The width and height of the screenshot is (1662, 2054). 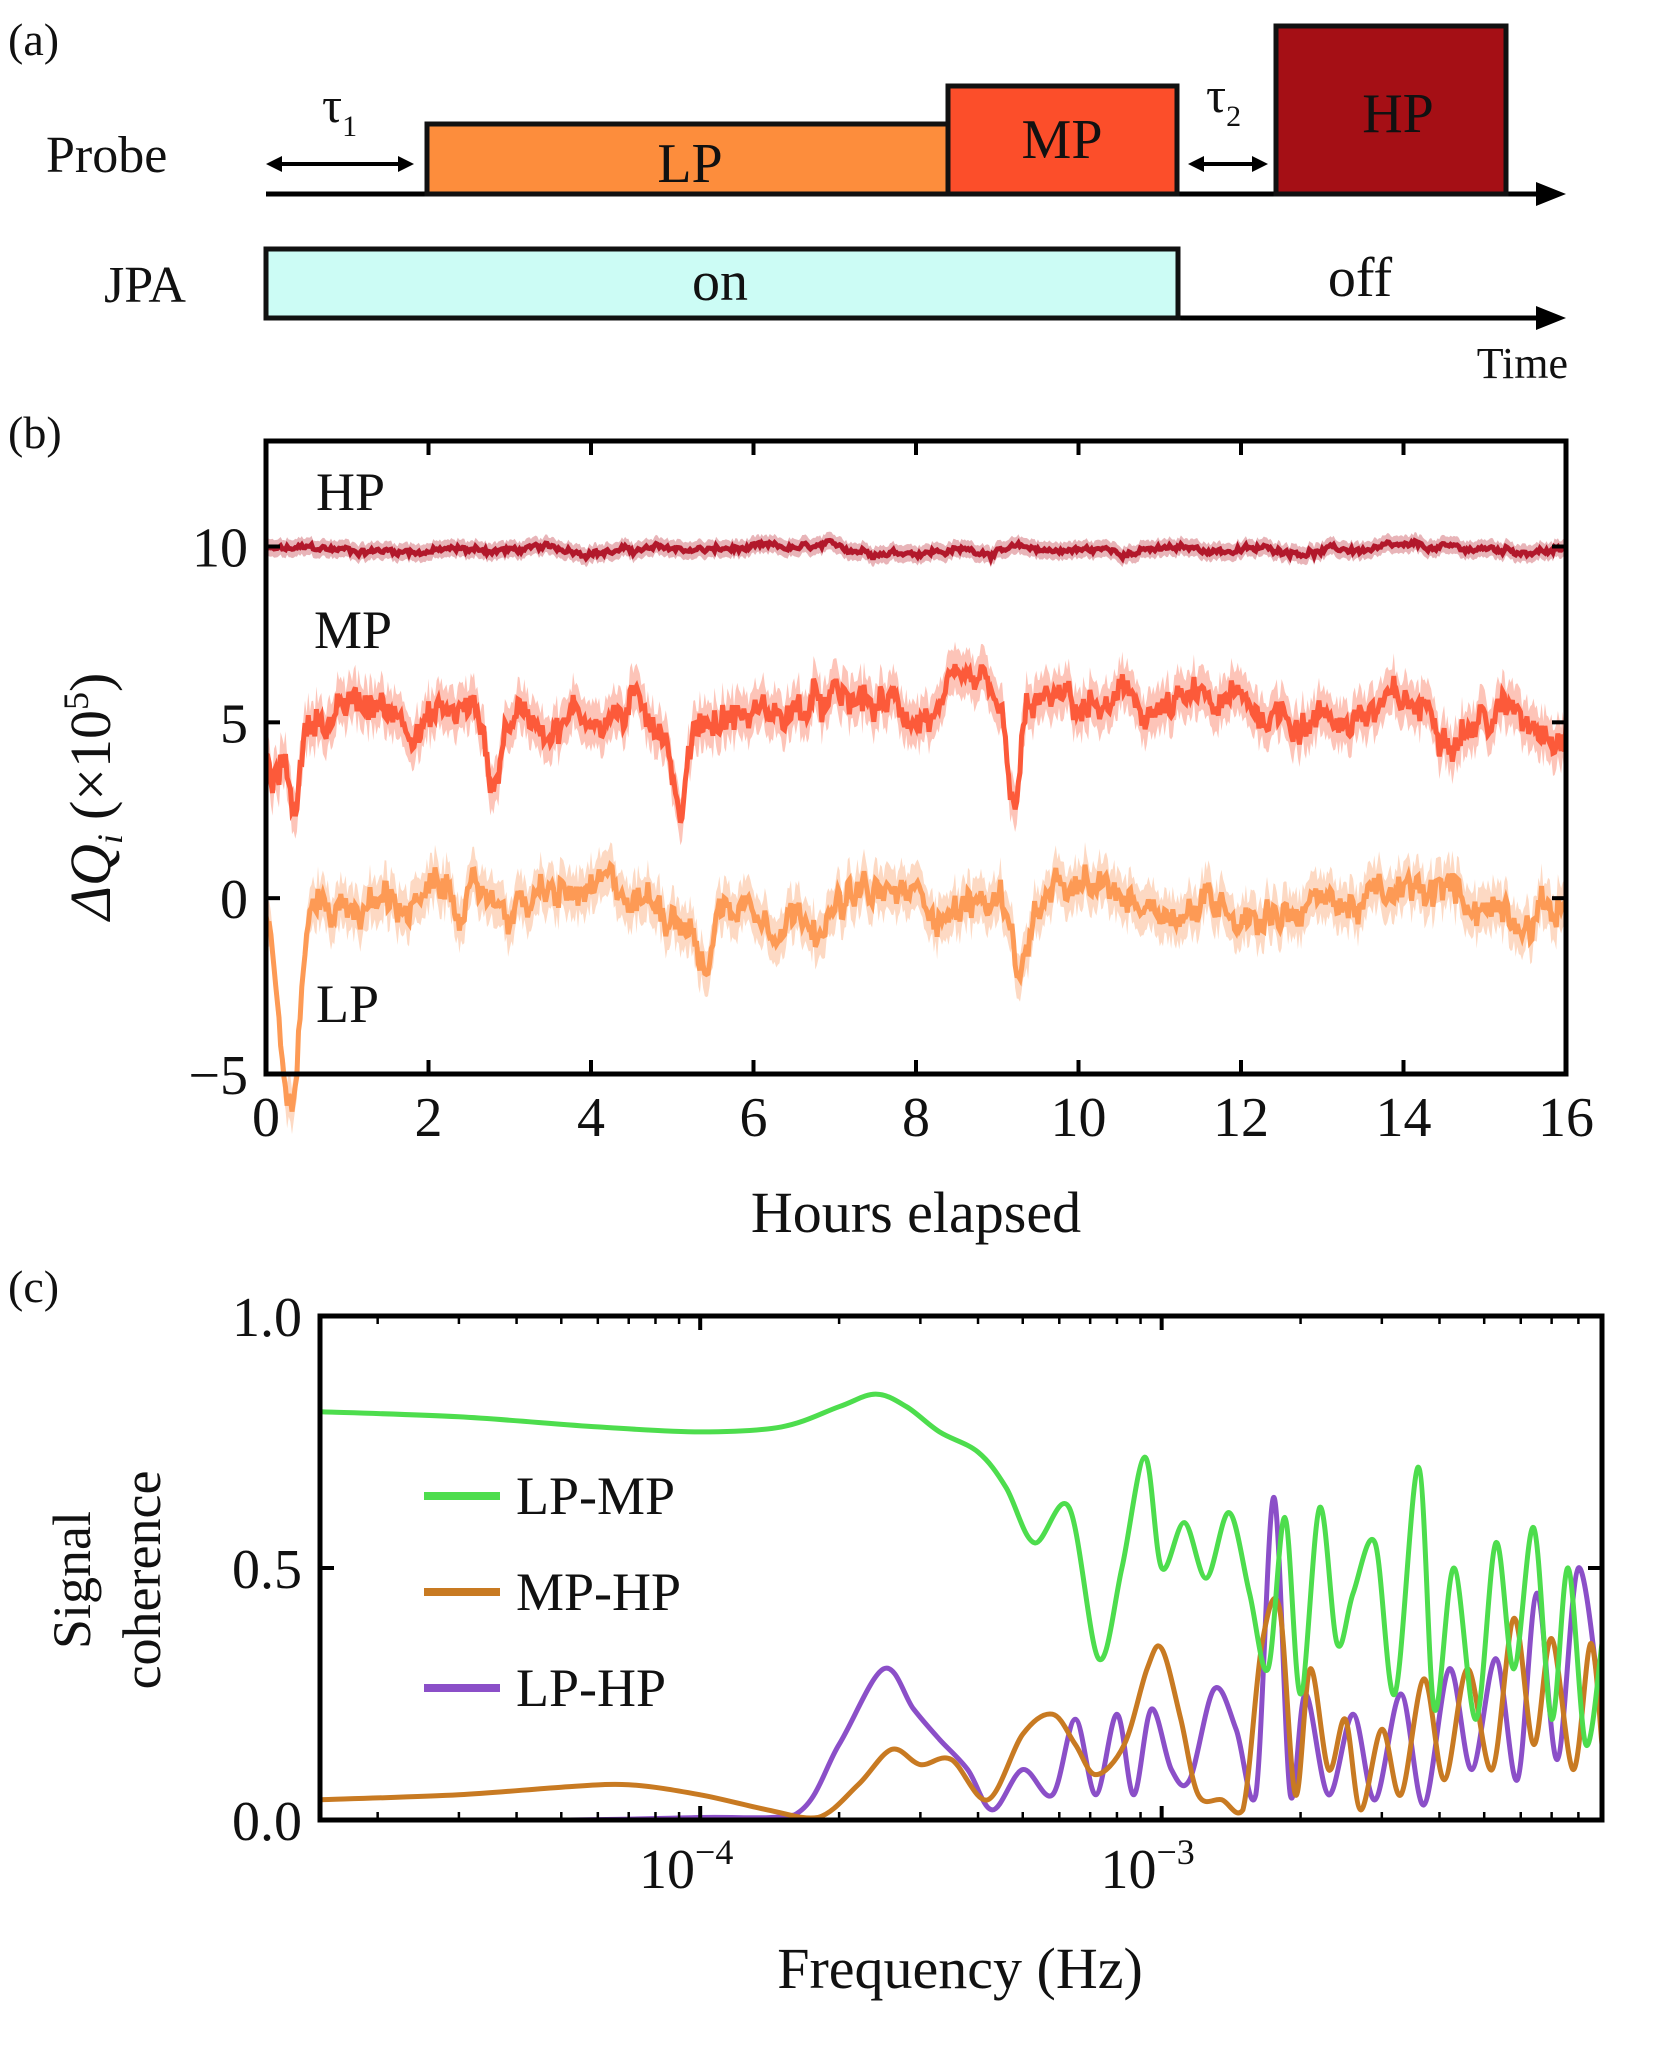 I want to click on tau1-label: τ1, so click(x=339, y=110).